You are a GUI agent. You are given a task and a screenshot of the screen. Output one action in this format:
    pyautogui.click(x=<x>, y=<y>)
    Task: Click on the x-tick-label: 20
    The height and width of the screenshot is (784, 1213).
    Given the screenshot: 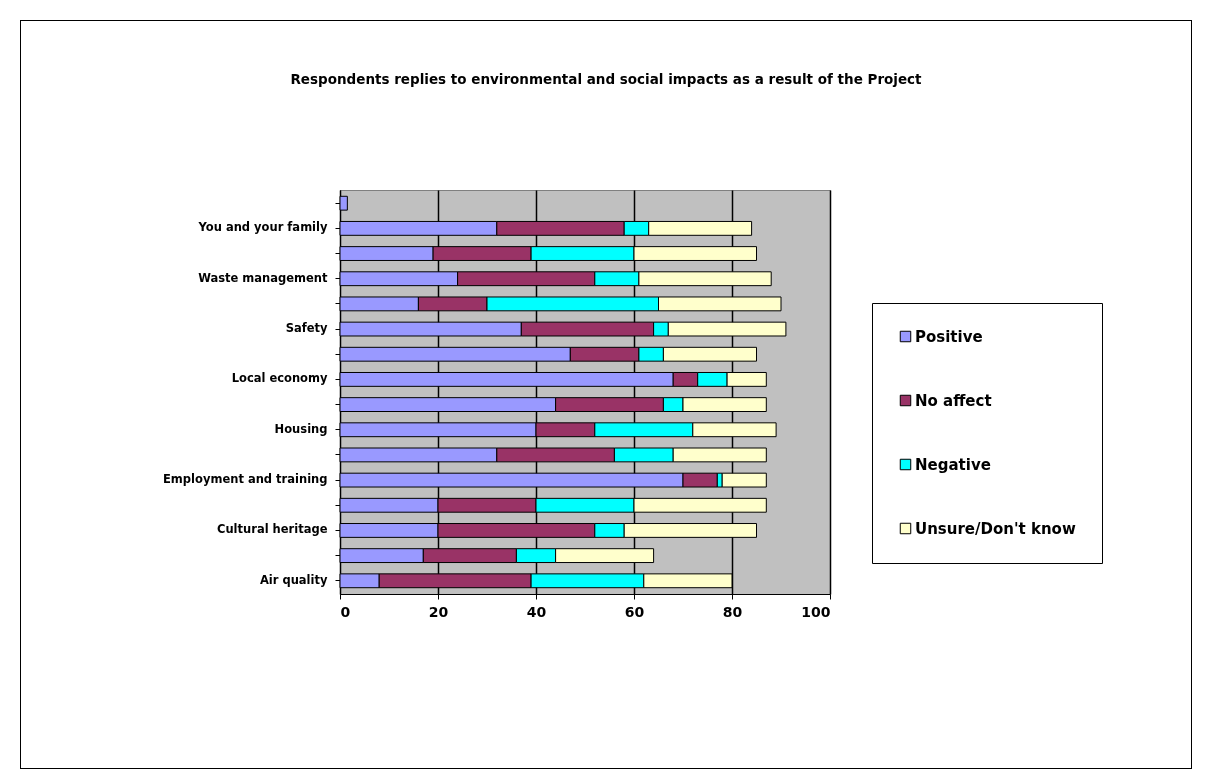 What is the action you would take?
    pyautogui.click(x=438, y=611)
    